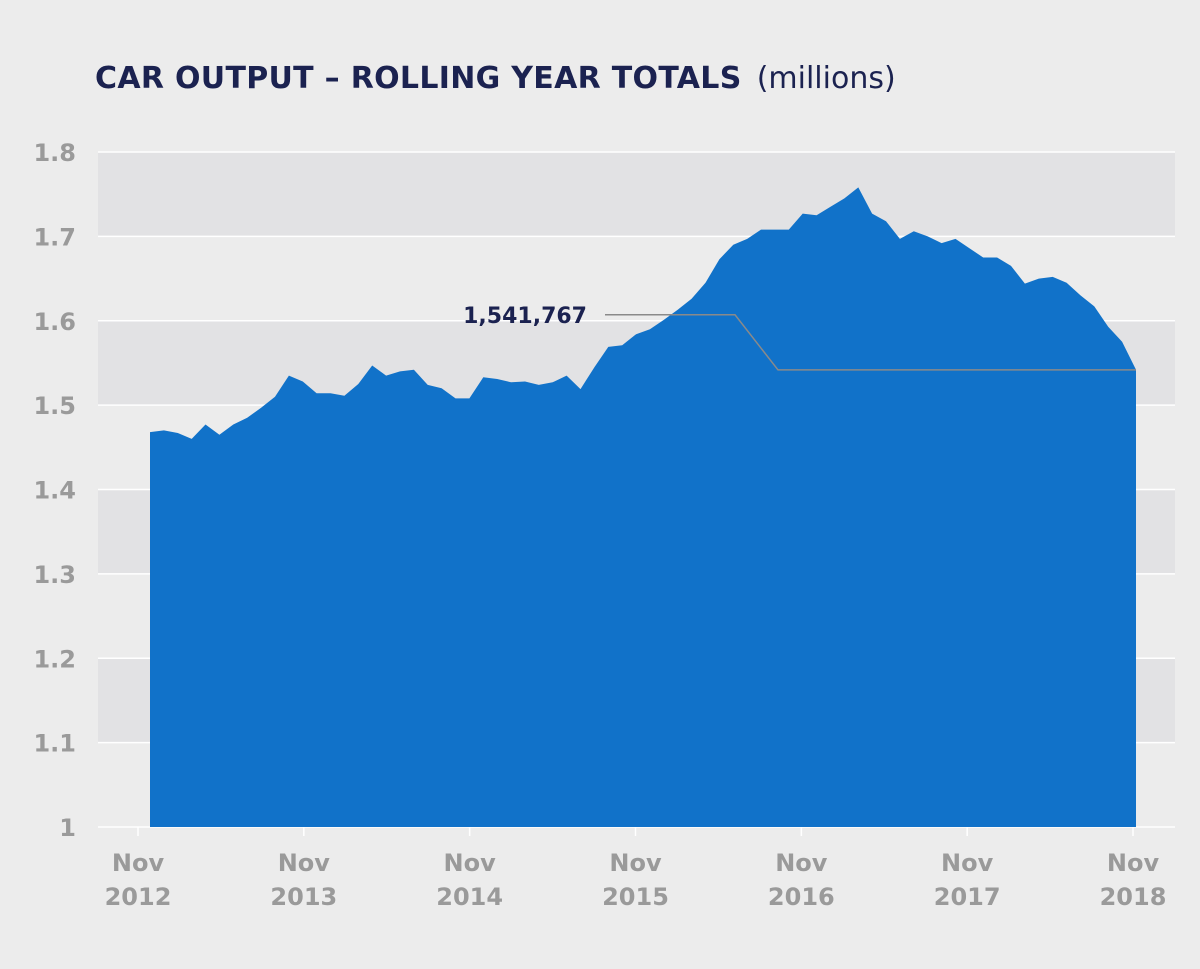 Image resolution: width=1200 pixels, height=969 pixels. What do you see at coordinates (826, 78) in the screenshot?
I see `chart-title-unit: (millions)` at bounding box center [826, 78].